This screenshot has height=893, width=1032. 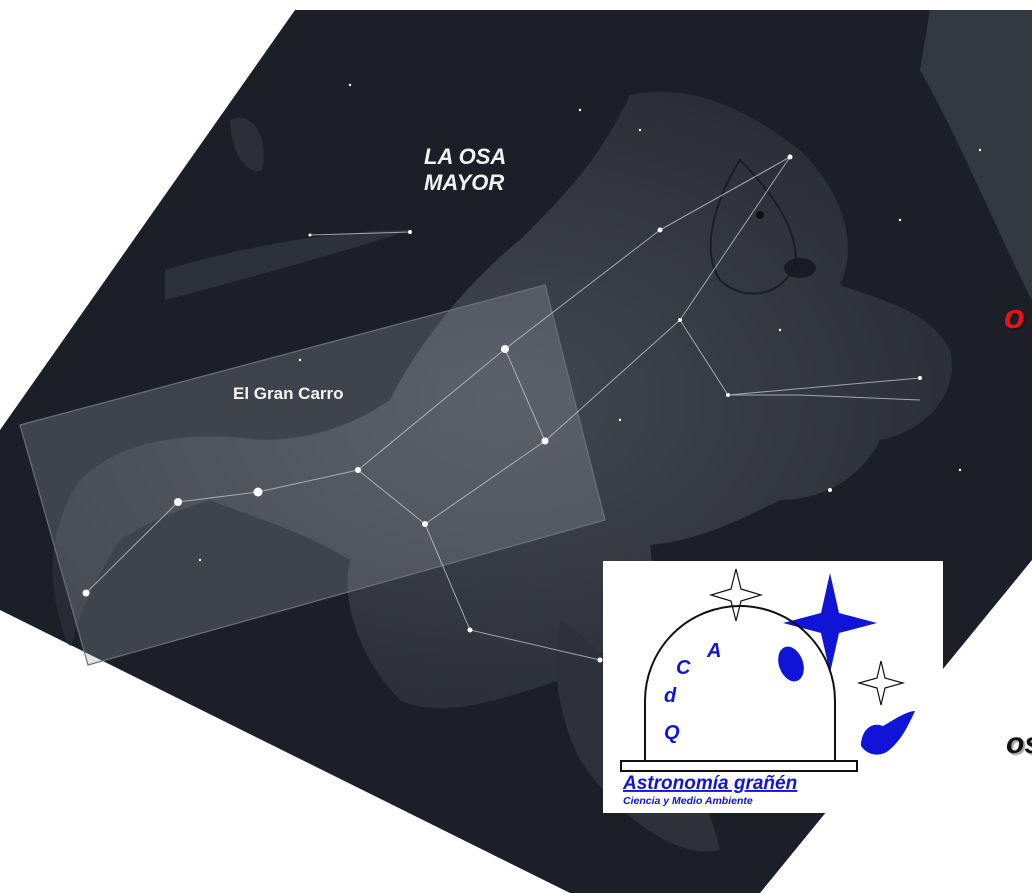 What do you see at coordinates (464, 182) in the screenshot?
I see `constellation-label-line-2: MAYOR` at bounding box center [464, 182].